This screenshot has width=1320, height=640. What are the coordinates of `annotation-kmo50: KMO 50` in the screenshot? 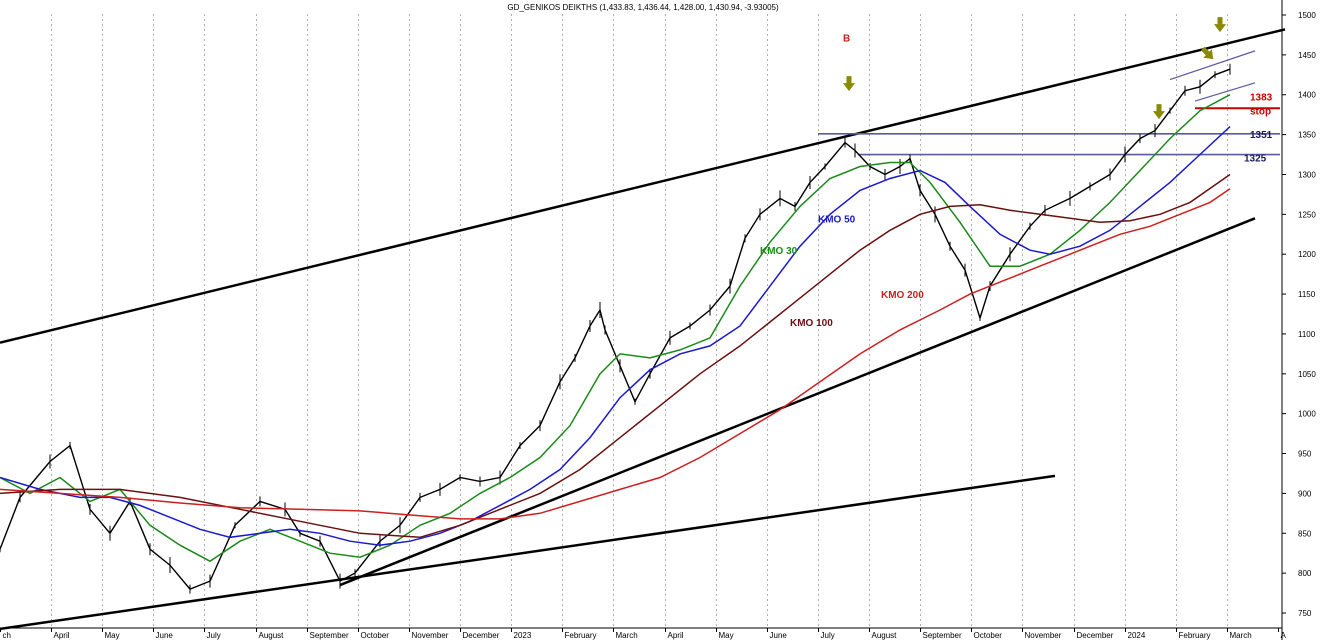 It's located at (837, 219).